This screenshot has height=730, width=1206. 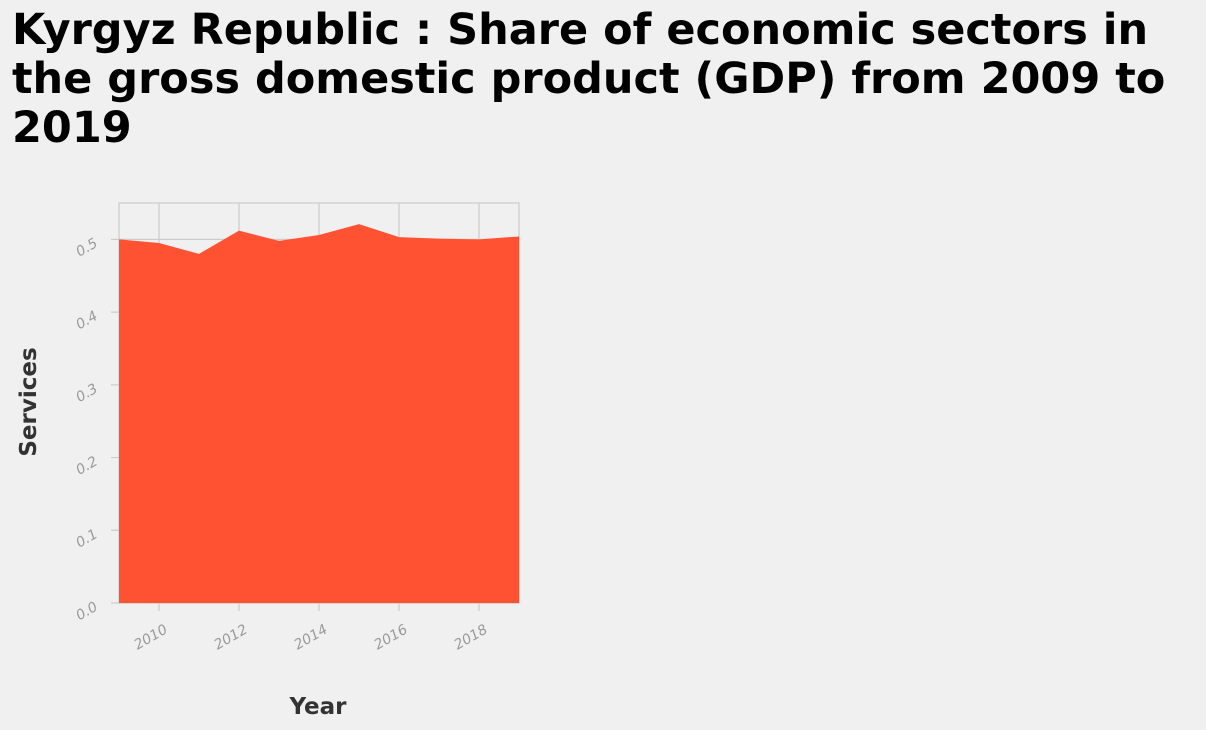 I want to click on y-tick-label: 0.1, so click(x=86, y=538).